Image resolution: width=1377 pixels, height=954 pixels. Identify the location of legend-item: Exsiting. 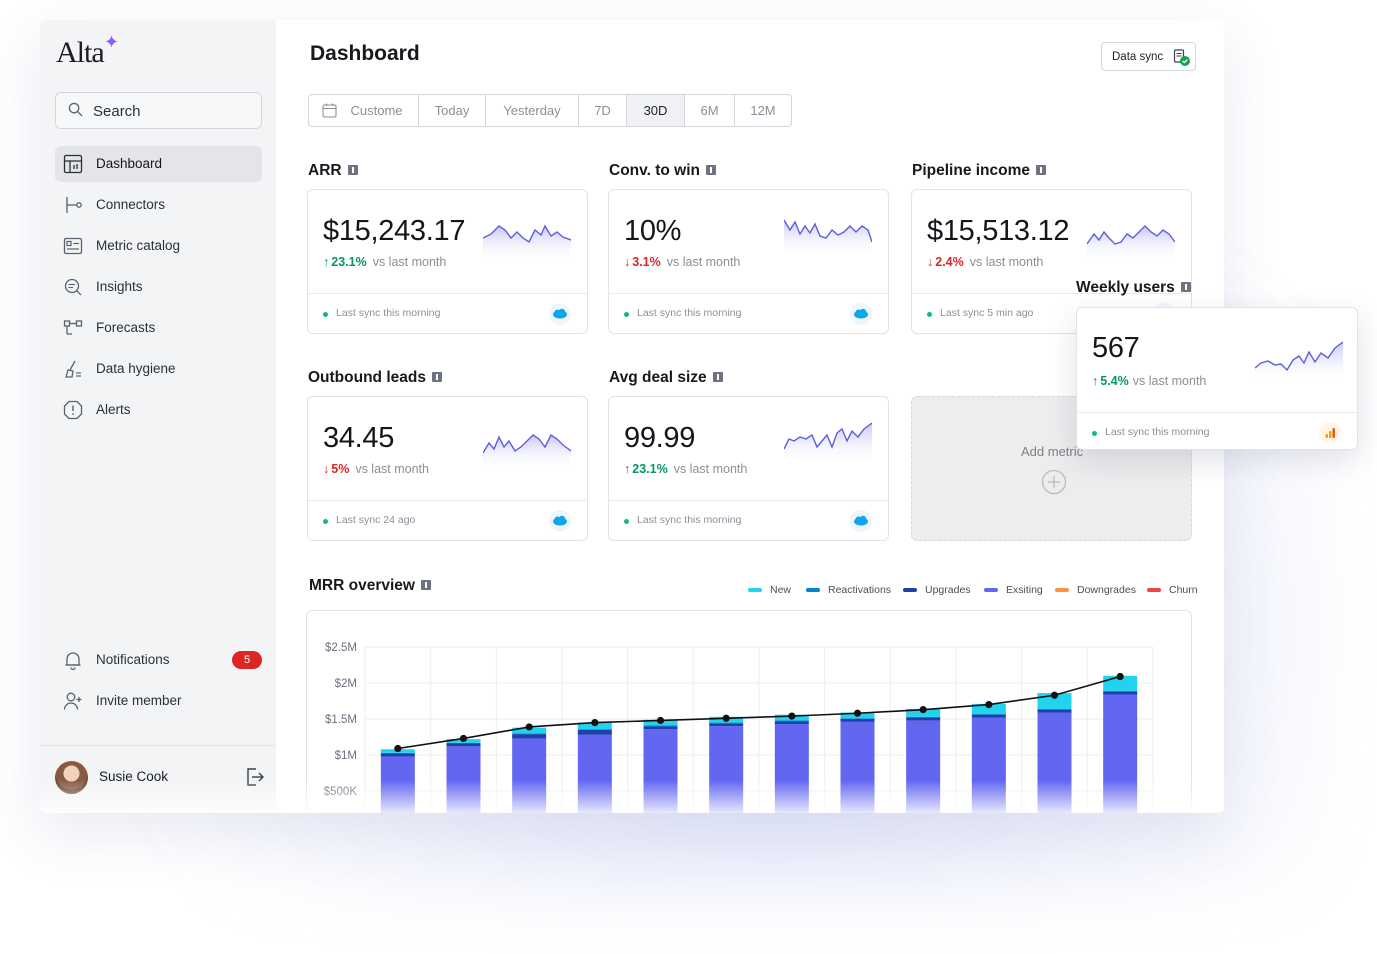
(1013, 590).